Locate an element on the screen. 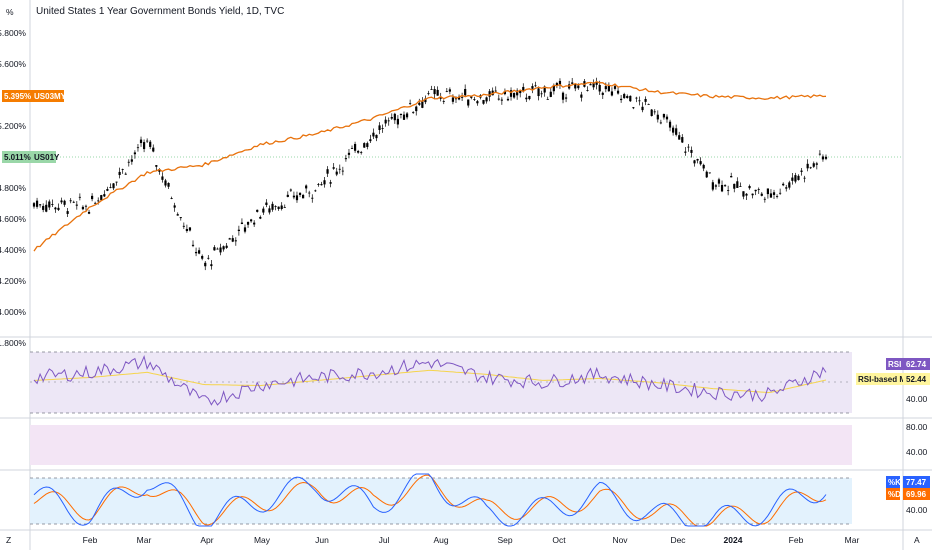 The width and height of the screenshot is (932, 550). x-tick-label: May is located at coordinates (262, 540).